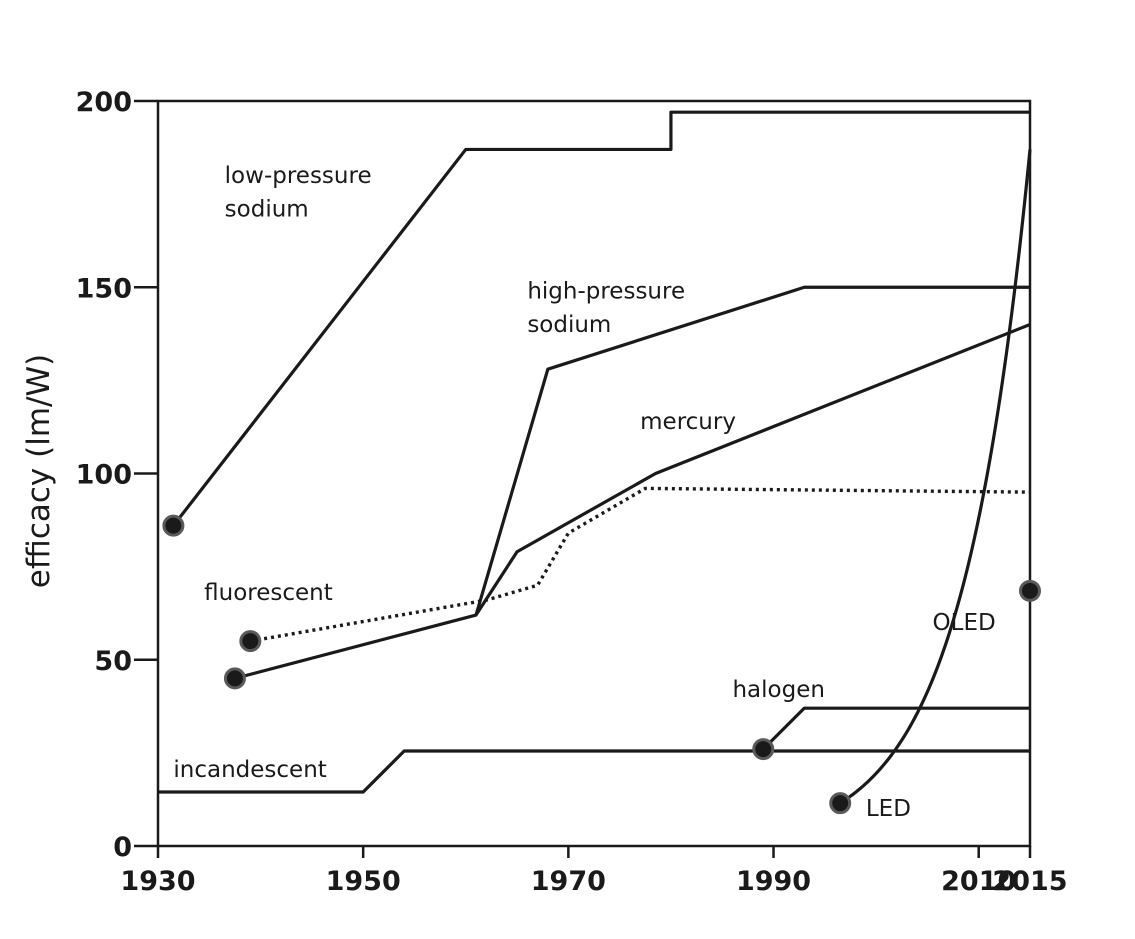  Describe the element at coordinates (1029, 881) in the screenshot. I see `x-tick-label: 2015` at that location.